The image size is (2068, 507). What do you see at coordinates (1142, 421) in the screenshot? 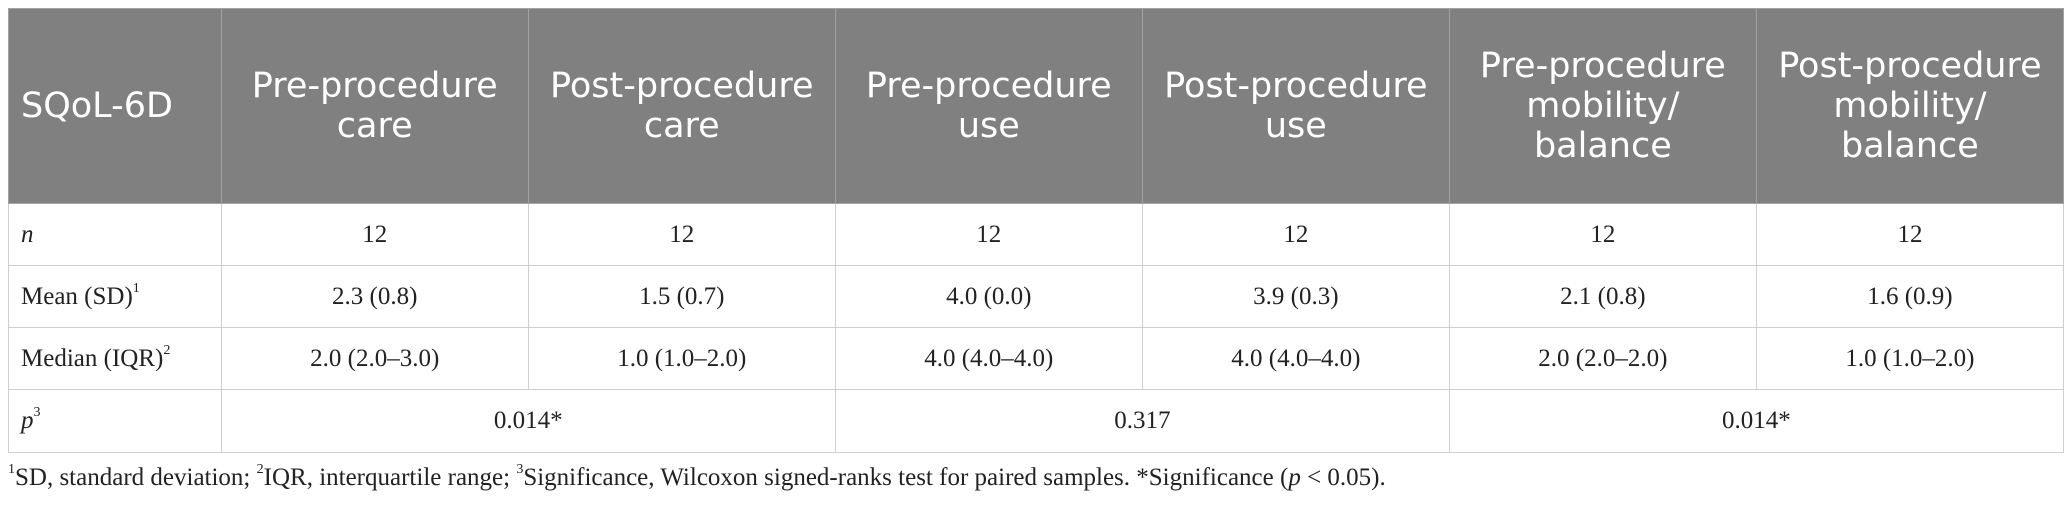
I see `p-value-use: 0.317` at bounding box center [1142, 421].